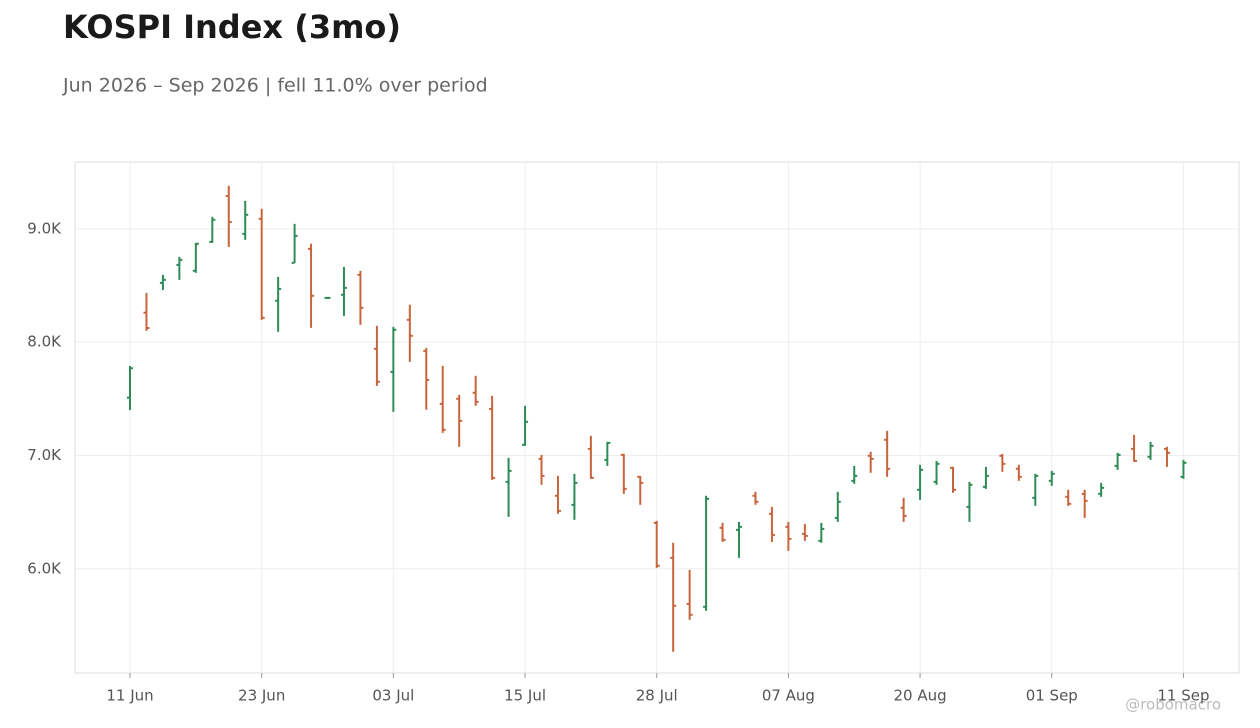  Describe the element at coordinates (129, 696) in the screenshot. I see `x-tick-label: 11 Jun` at that location.